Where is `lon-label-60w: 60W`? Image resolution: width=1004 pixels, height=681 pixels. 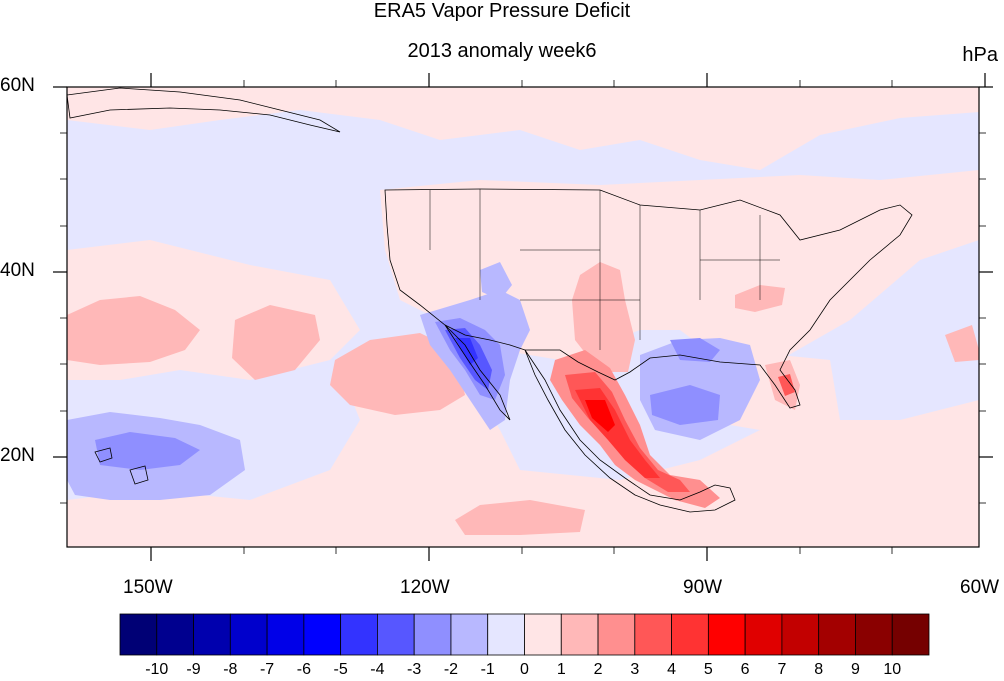
lon-label-60w: 60W is located at coordinates (980, 587).